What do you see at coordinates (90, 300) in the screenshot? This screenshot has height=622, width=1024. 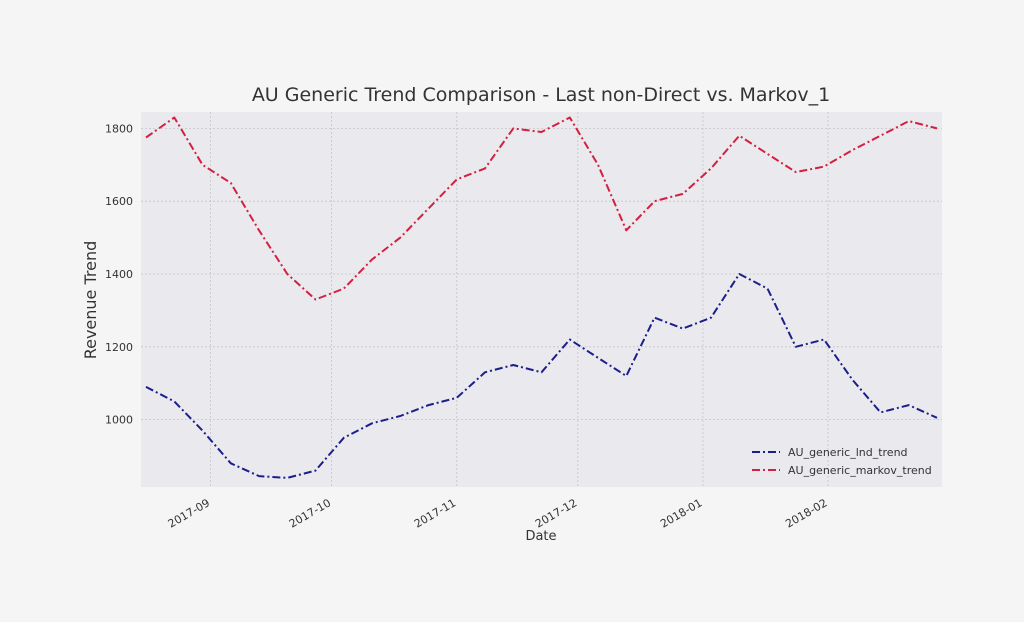 I see `y-axis-label: Revenue Trend` at bounding box center [90, 300].